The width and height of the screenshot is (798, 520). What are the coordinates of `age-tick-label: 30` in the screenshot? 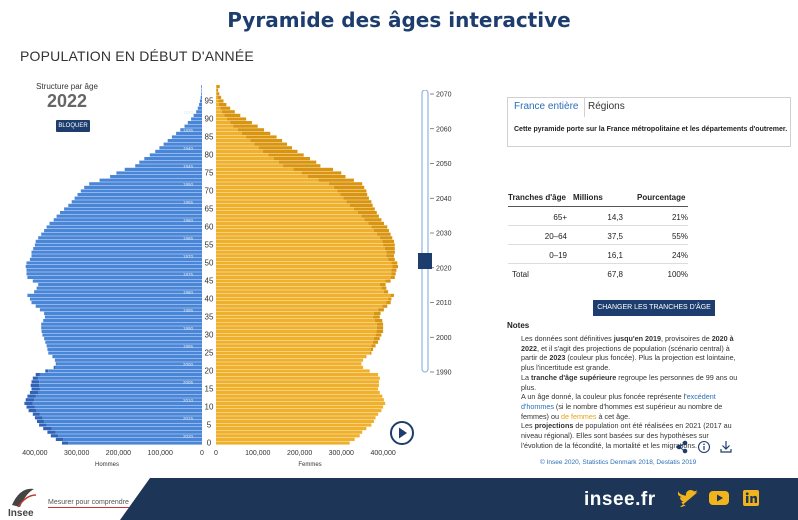 It's located at (209, 335).